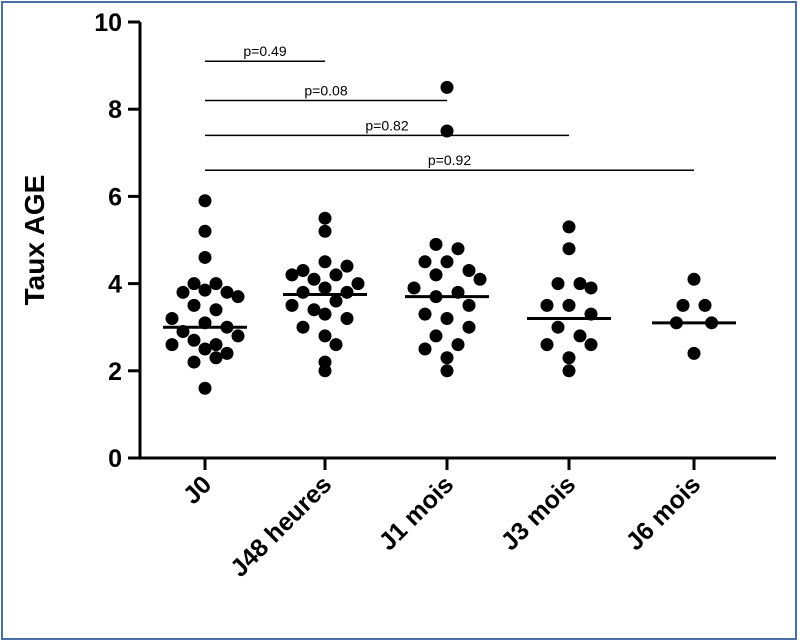 This screenshot has height=643, width=800. I want to click on y-tick-label: 0, so click(115, 459).